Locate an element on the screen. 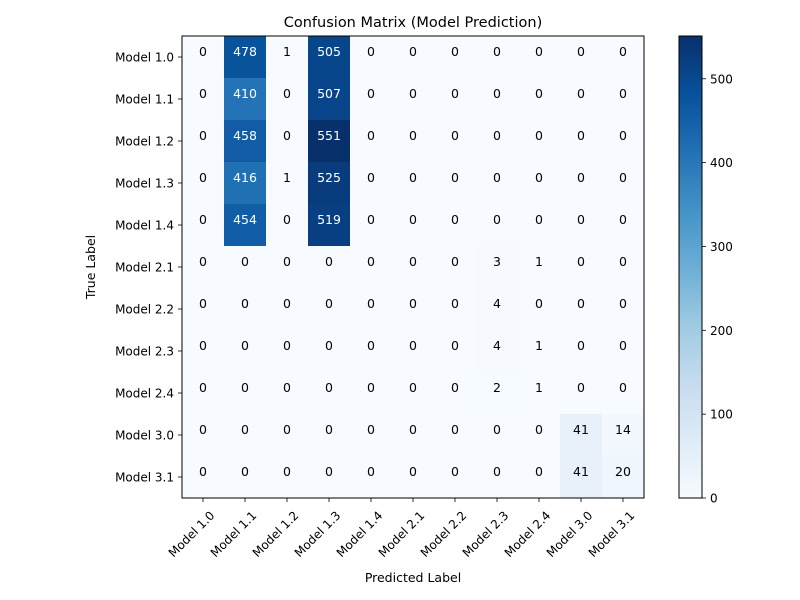  cell-value-label: 454 is located at coordinates (245, 219).